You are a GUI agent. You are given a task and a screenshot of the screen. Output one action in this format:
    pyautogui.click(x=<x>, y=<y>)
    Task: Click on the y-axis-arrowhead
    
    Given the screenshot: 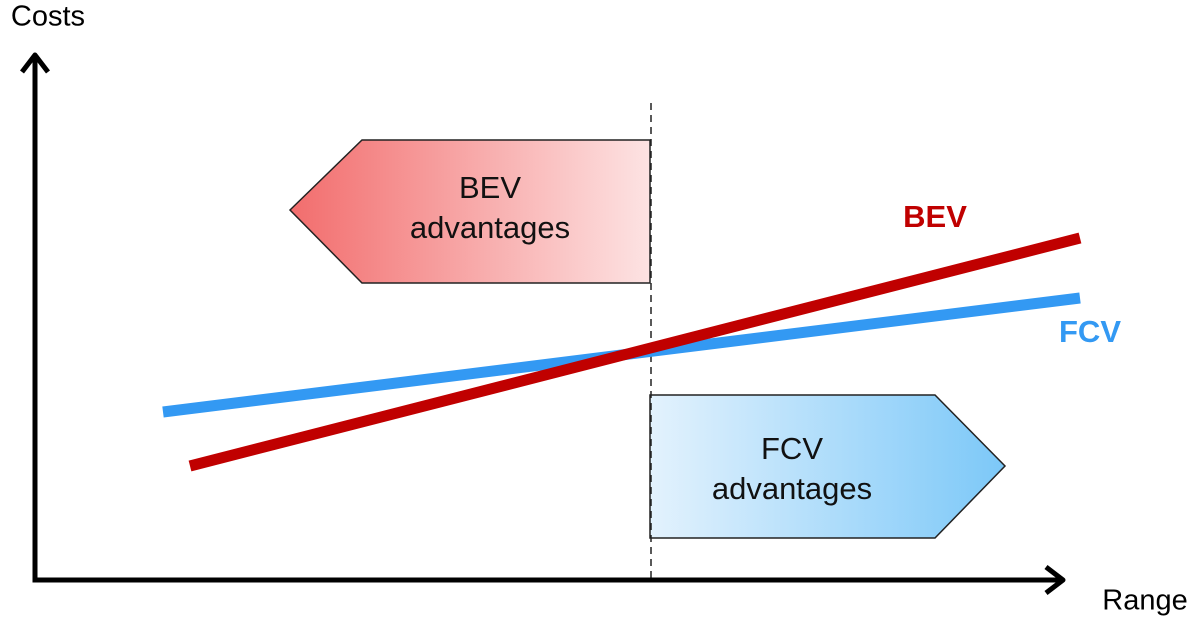 What is the action you would take?
    pyautogui.click(x=35, y=63)
    